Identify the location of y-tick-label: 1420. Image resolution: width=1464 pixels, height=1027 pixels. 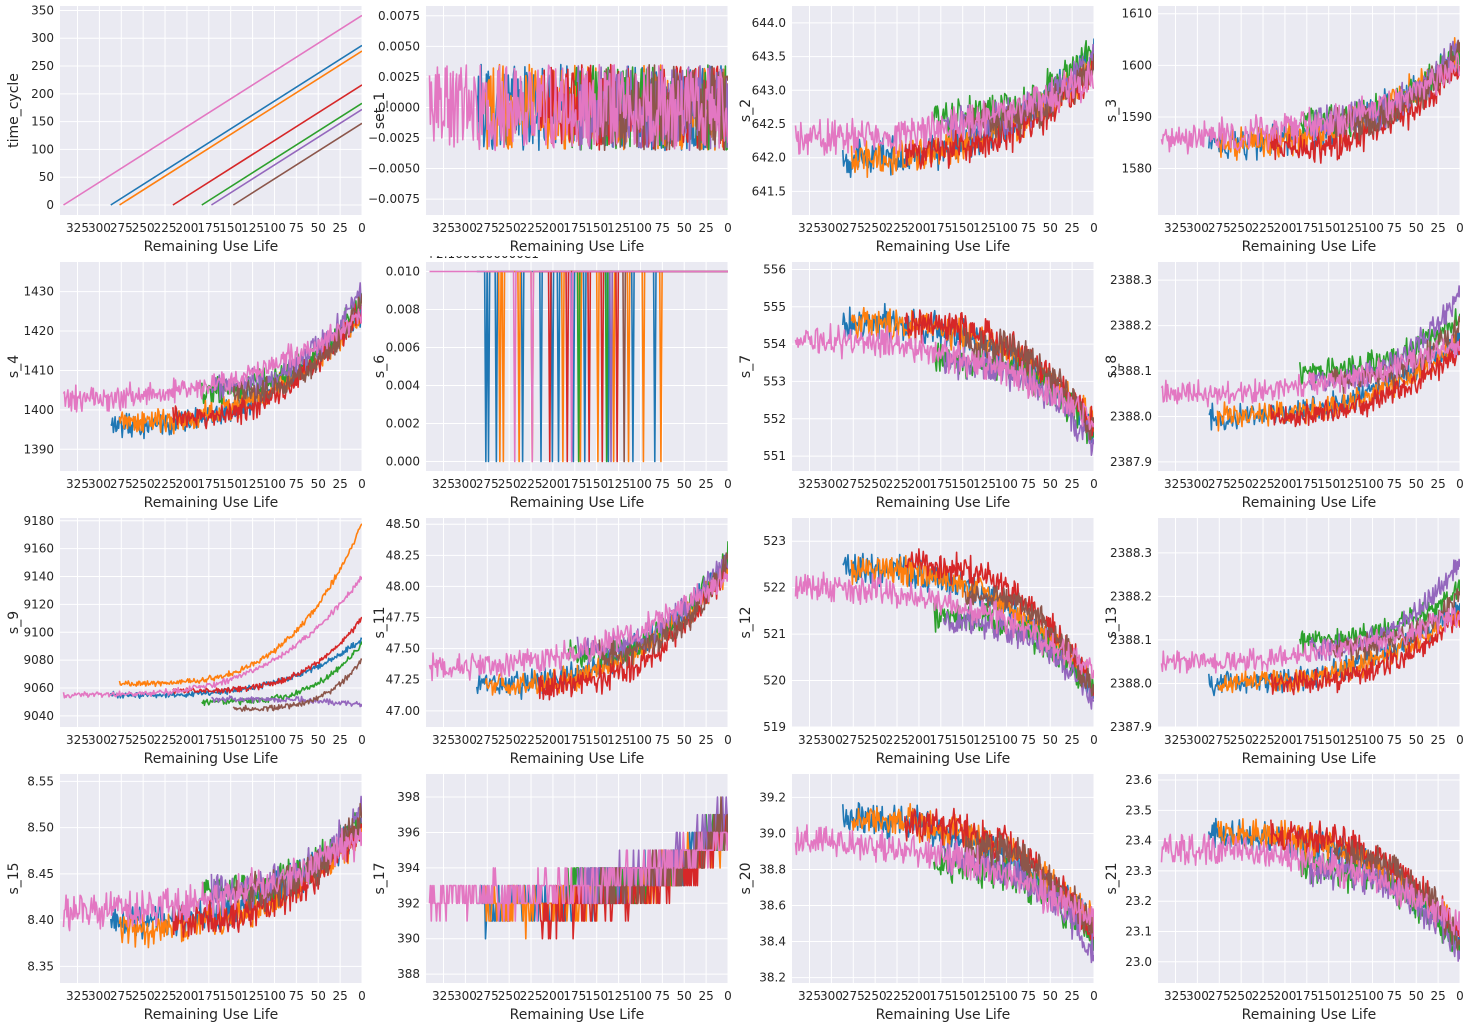
(38, 331).